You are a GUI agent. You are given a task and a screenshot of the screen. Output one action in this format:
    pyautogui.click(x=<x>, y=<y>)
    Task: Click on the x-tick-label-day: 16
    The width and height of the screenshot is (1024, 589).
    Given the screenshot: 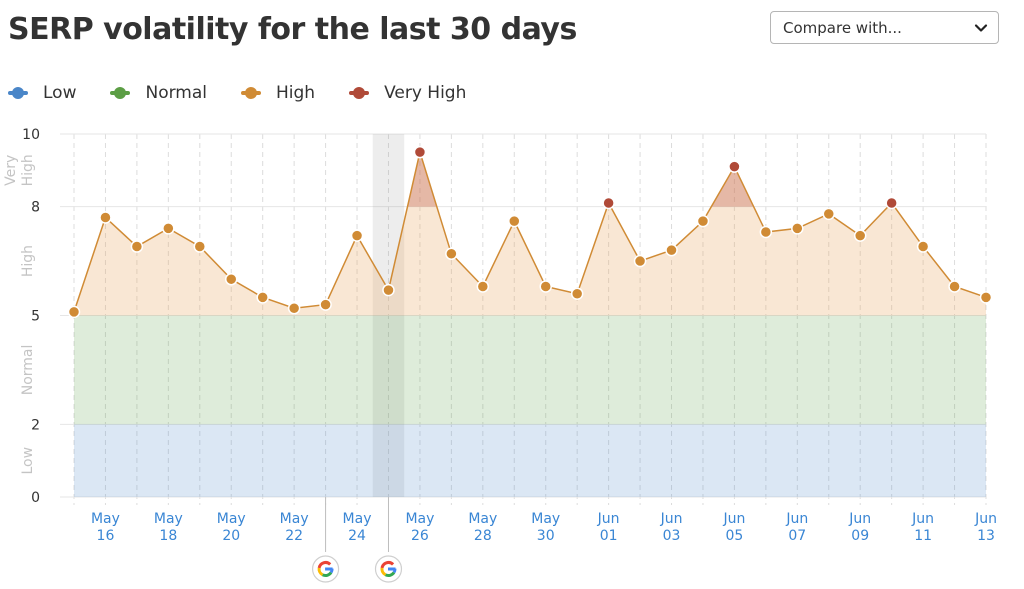 What is the action you would take?
    pyautogui.click(x=106, y=536)
    